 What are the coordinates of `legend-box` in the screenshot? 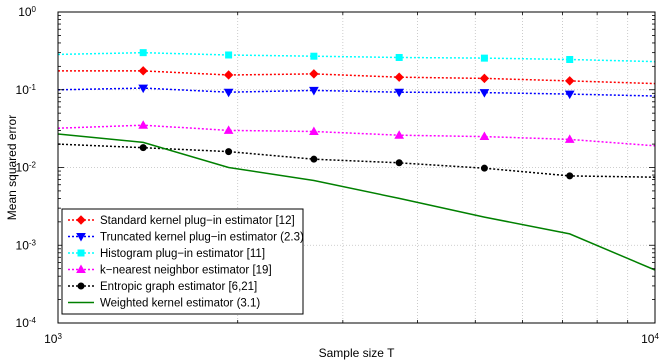 It's located at (182, 261).